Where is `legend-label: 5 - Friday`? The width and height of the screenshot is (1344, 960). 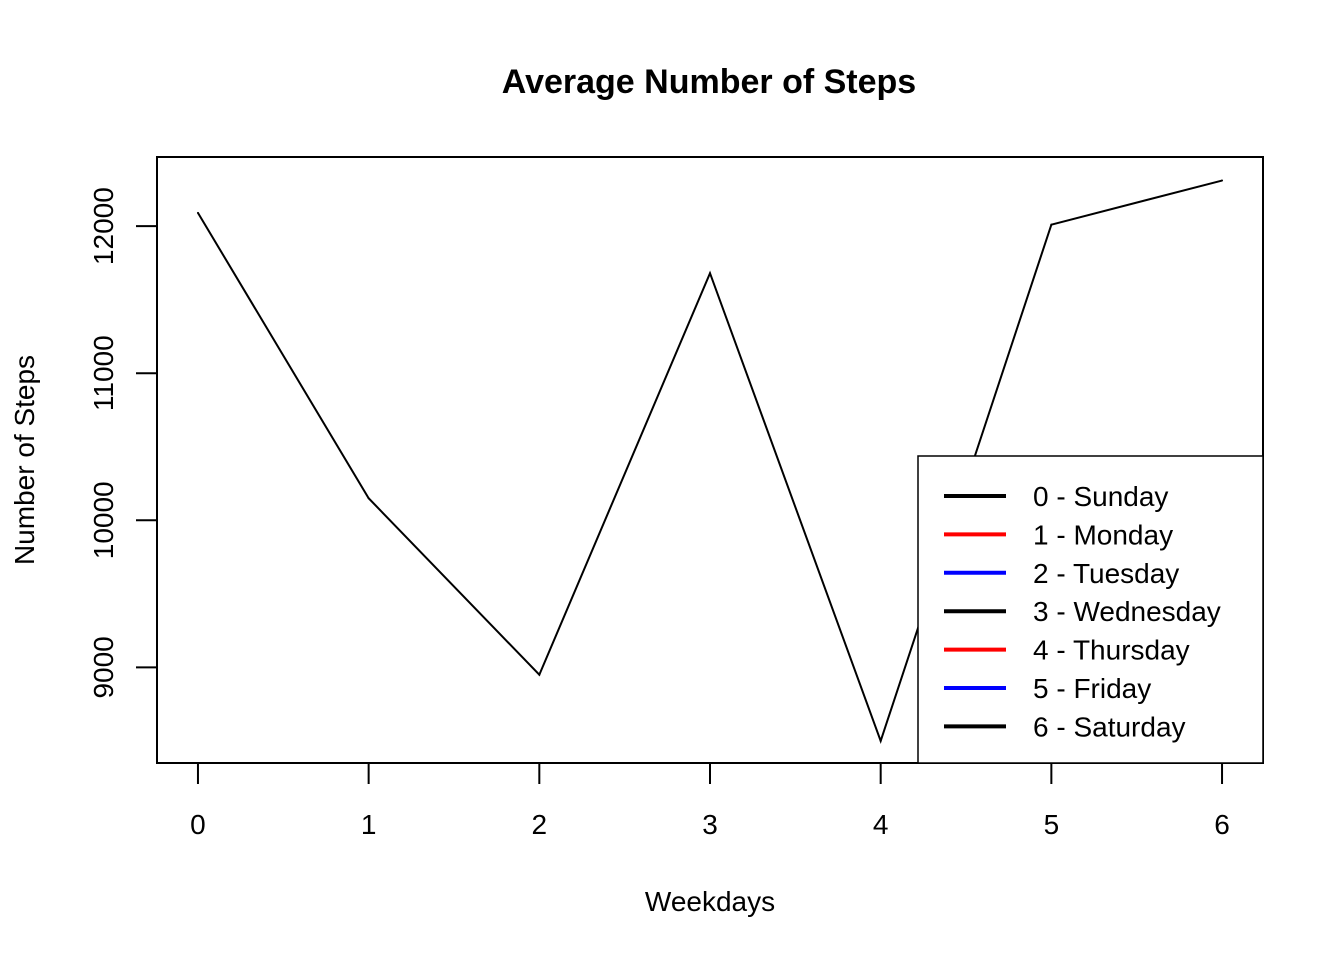 legend-label: 5 - Friday is located at coordinates (1092, 688).